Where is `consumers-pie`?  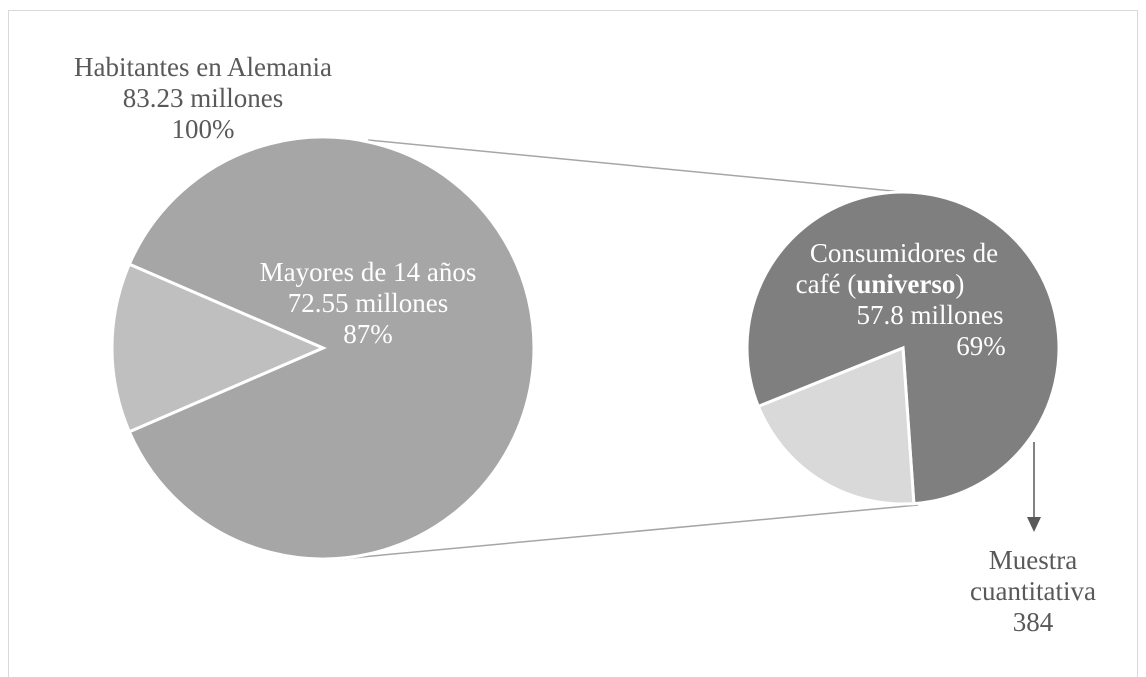 consumers-pie is located at coordinates (903, 348).